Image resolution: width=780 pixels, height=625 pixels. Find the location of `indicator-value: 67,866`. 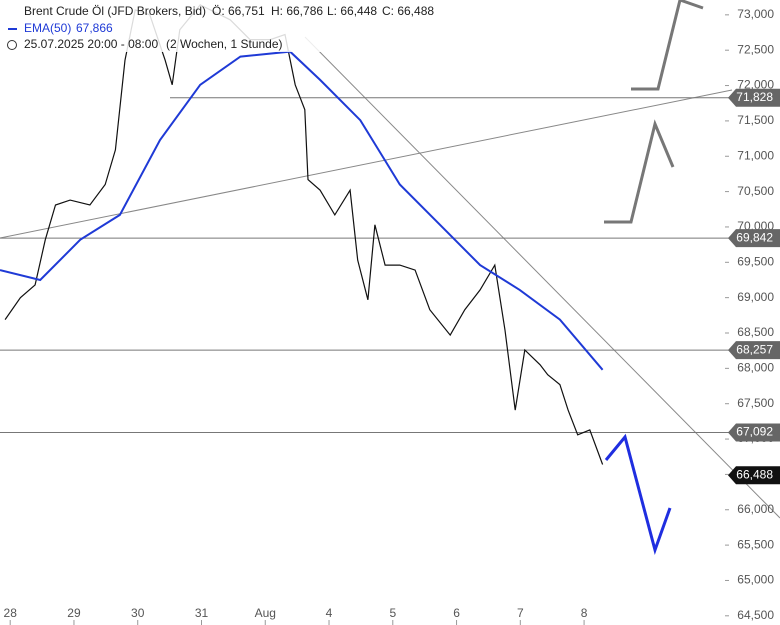

indicator-value: 67,866 is located at coordinates (94, 28).